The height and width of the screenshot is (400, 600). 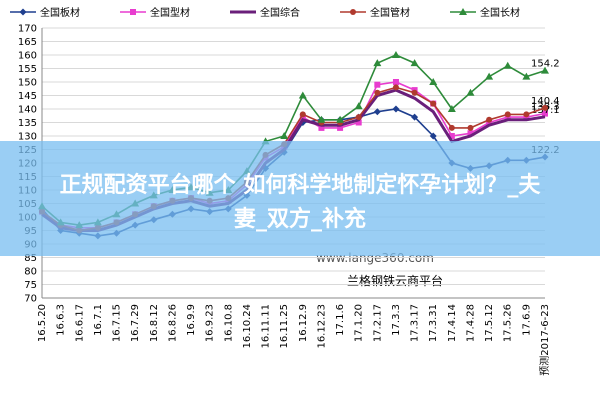 What do you see at coordinates (60, 12) in the screenshot?
I see `legend-label: 全国板材` at bounding box center [60, 12].